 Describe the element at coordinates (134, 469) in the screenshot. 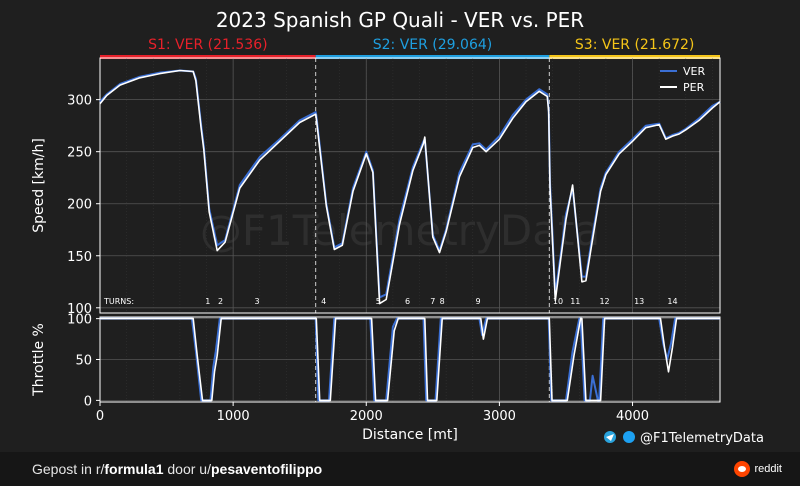

I see `subreddit-link: formula1` at that location.